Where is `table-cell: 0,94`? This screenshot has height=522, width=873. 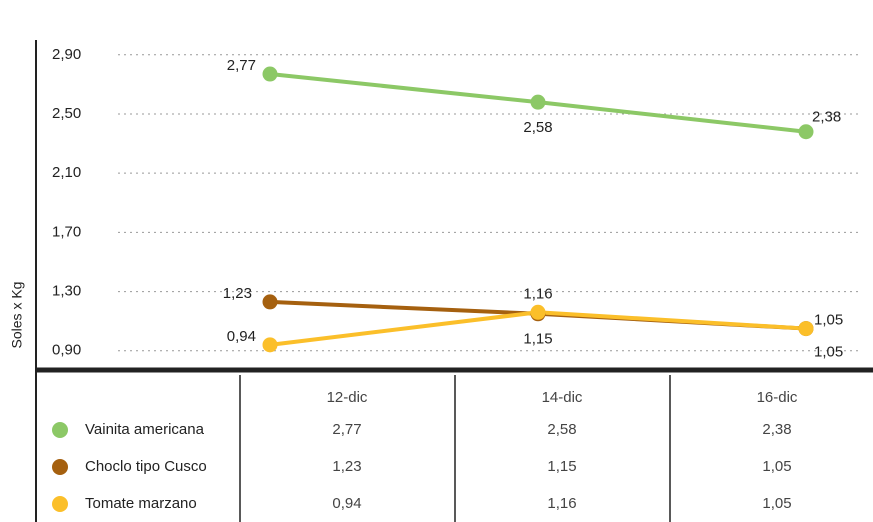
table-cell: 0,94 is located at coordinates (346, 503).